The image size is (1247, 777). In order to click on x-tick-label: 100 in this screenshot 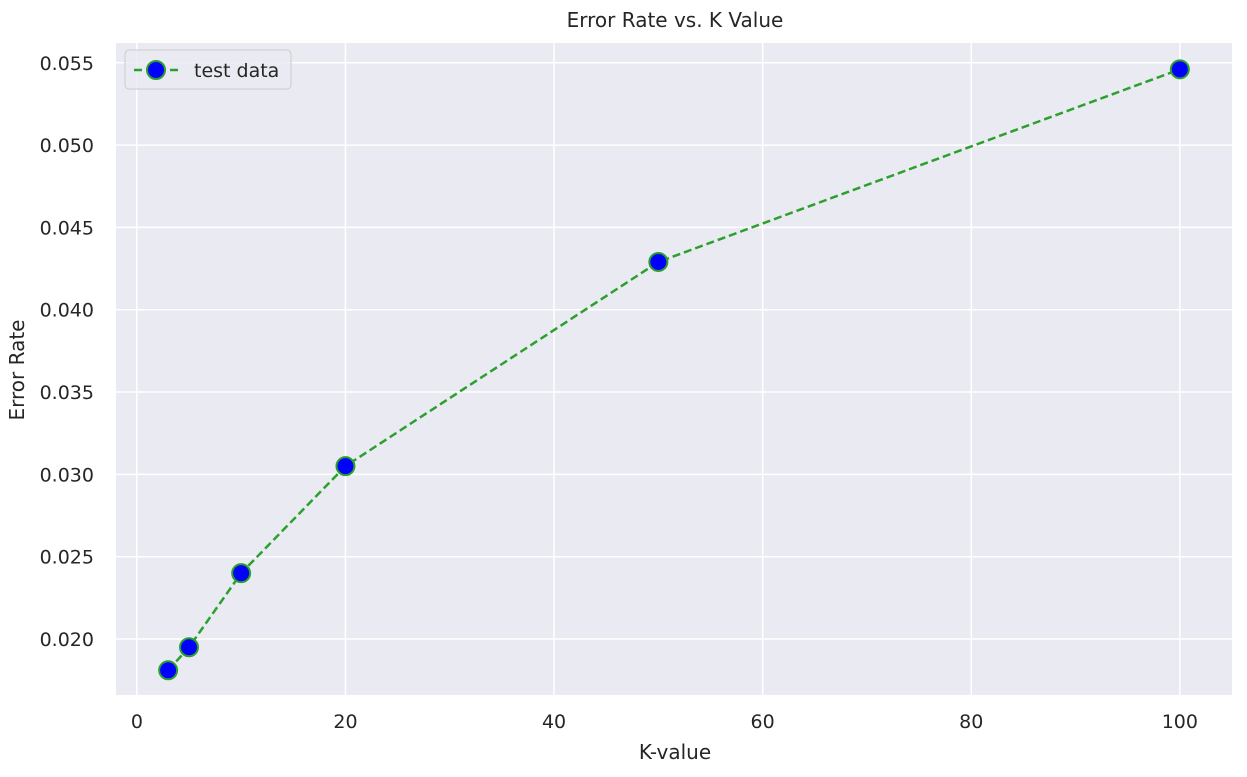, I will do `click(1180, 722)`.